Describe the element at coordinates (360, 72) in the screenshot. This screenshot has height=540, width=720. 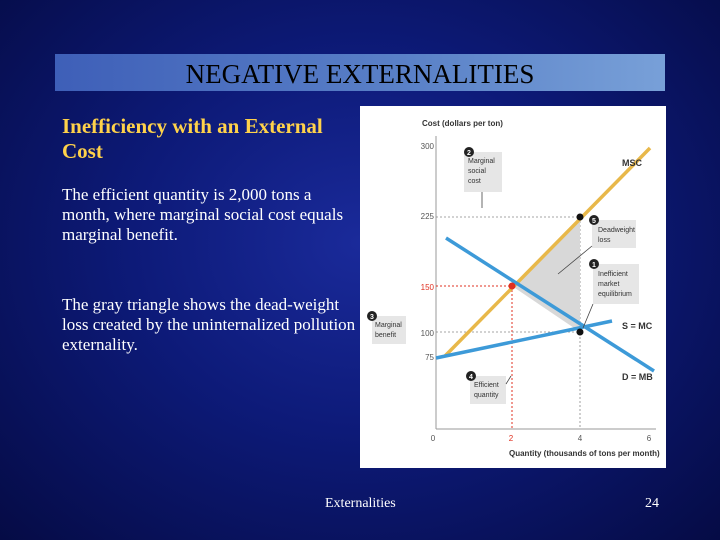
I see `slide-title: NEGATIVE EXTERNALITIES` at that location.